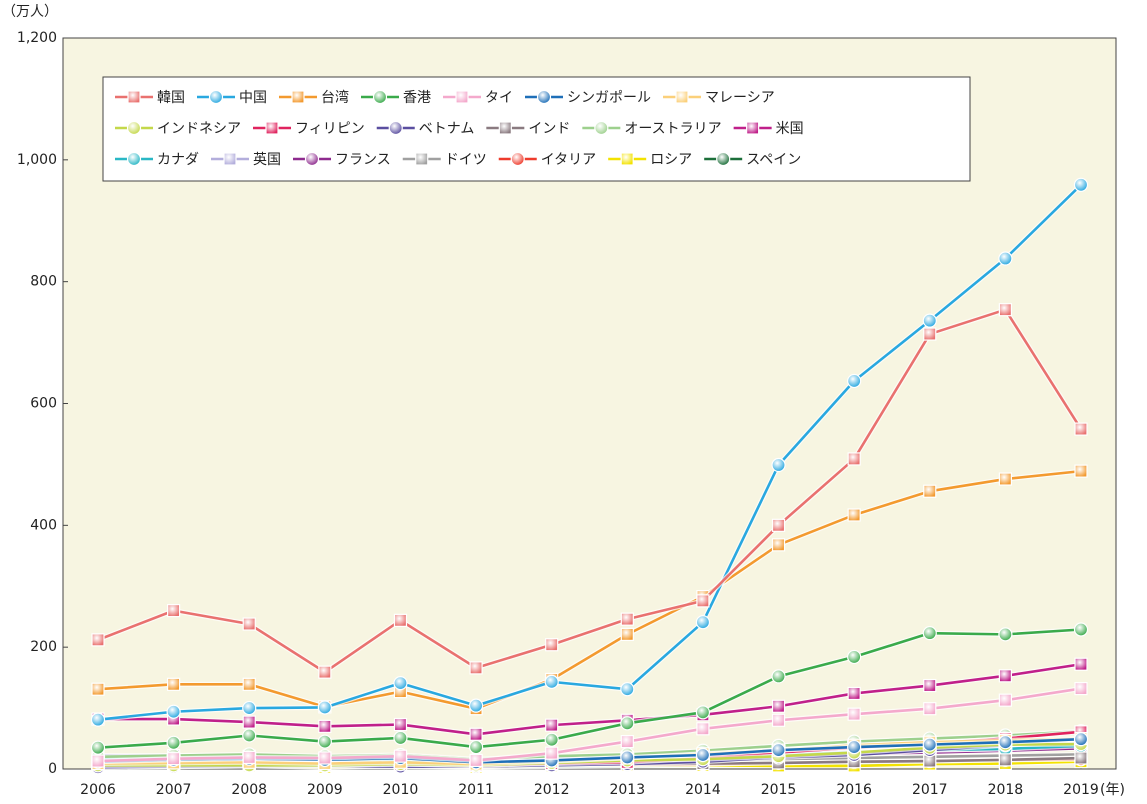 The width and height of the screenshot is (1147, 804). Describe the element at coordinates (499, 98) in the screenshot. I see `legend-label: タイ` at that location.